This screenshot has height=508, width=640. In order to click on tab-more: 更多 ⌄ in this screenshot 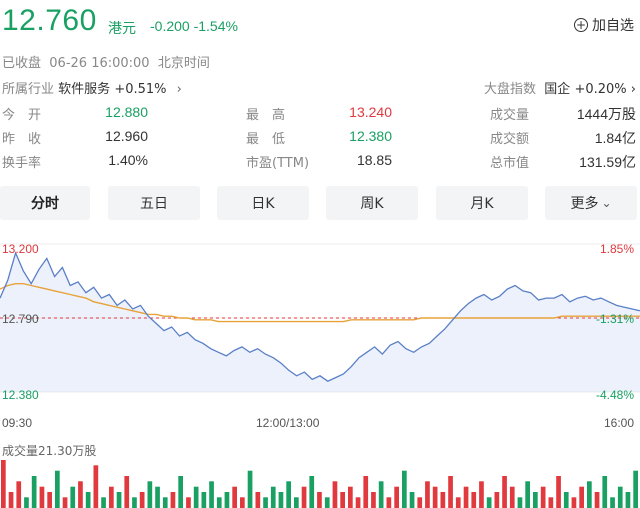, I will do `click(591, 203)`.